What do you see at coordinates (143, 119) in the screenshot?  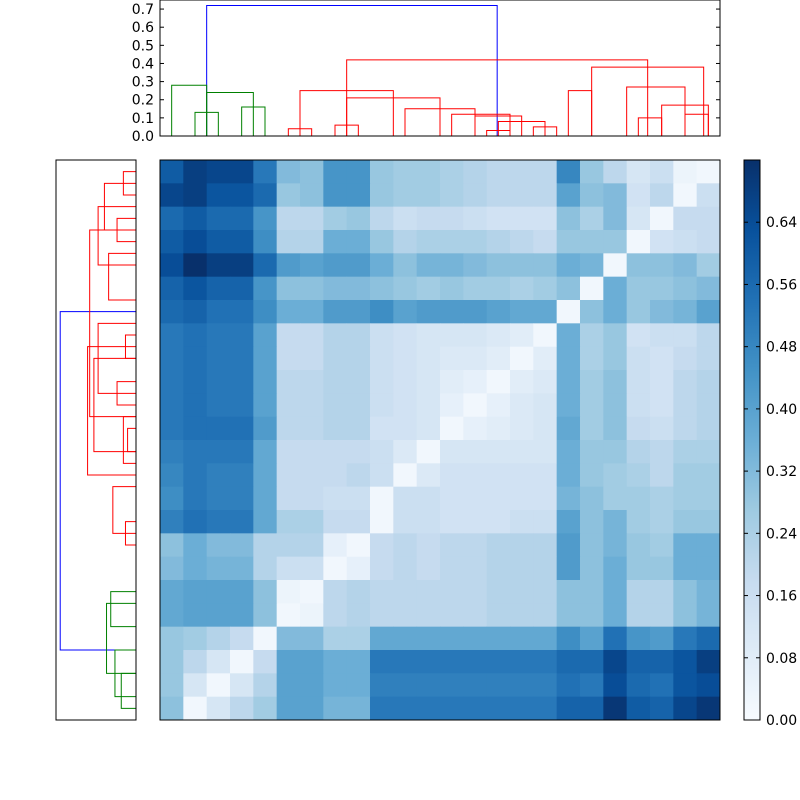 I see `top-dendrogram-ytick-label: 0.1` at bounding box center [143, 119].